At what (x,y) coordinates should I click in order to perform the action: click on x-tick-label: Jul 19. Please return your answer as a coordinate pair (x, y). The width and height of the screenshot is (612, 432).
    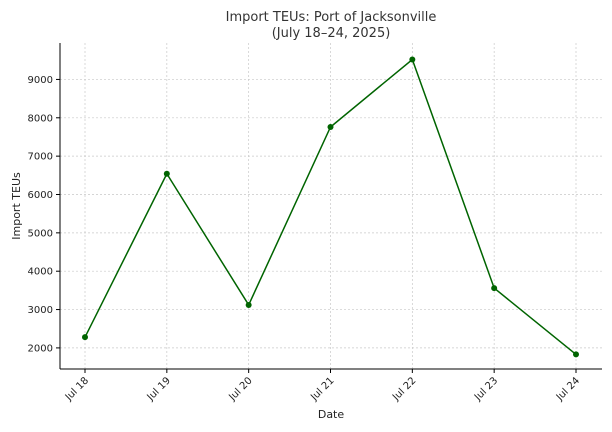
    Looking at the image, I should click on (159, 389).